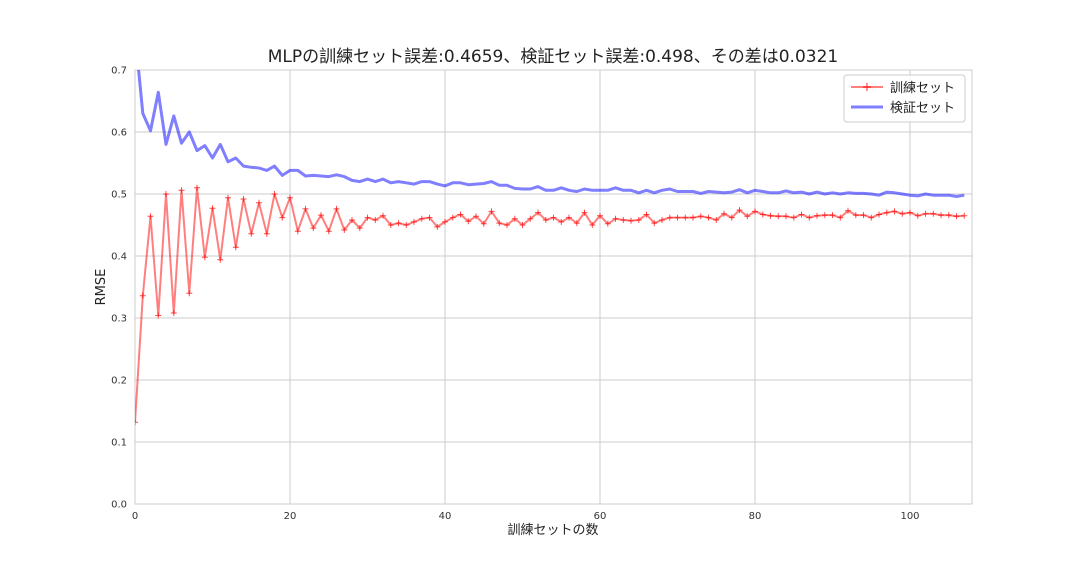  Describe the element at coordinates (552, 530) in the screenshot. I see `x-axis-label: 訓練セットの数` at that location.